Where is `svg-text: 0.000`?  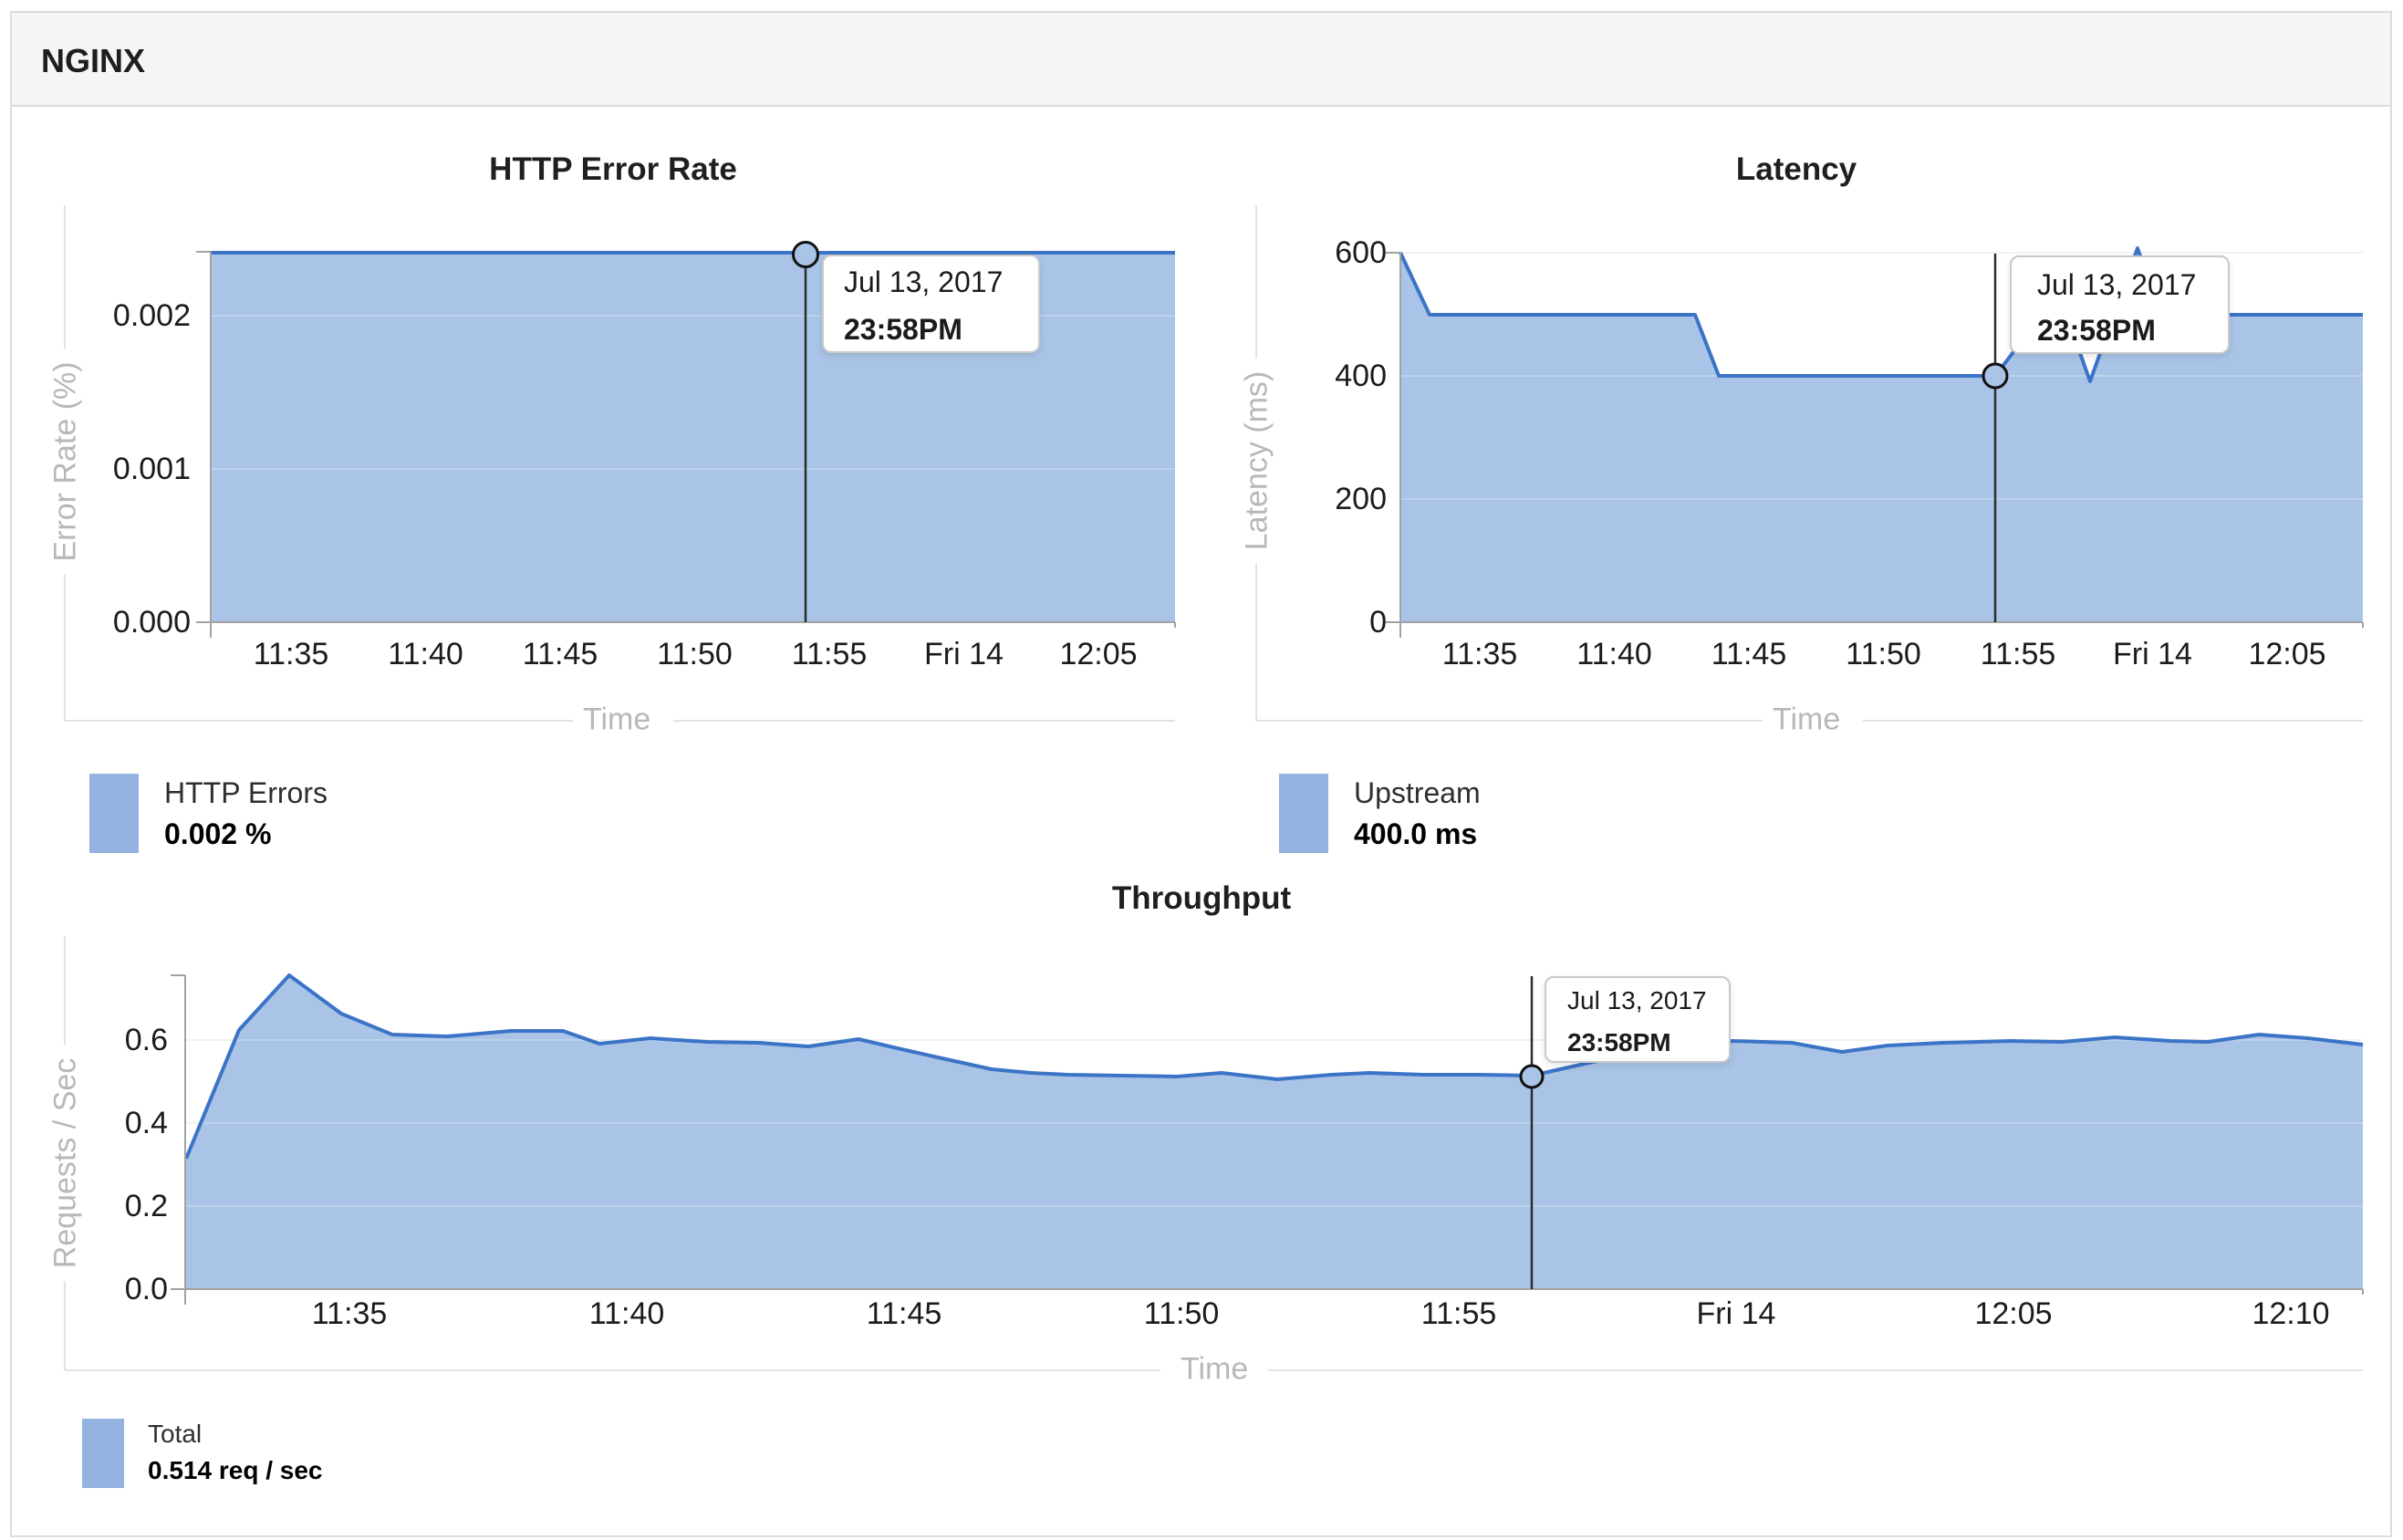
svg-text: 0.000 is located at coordinates (152, 622).